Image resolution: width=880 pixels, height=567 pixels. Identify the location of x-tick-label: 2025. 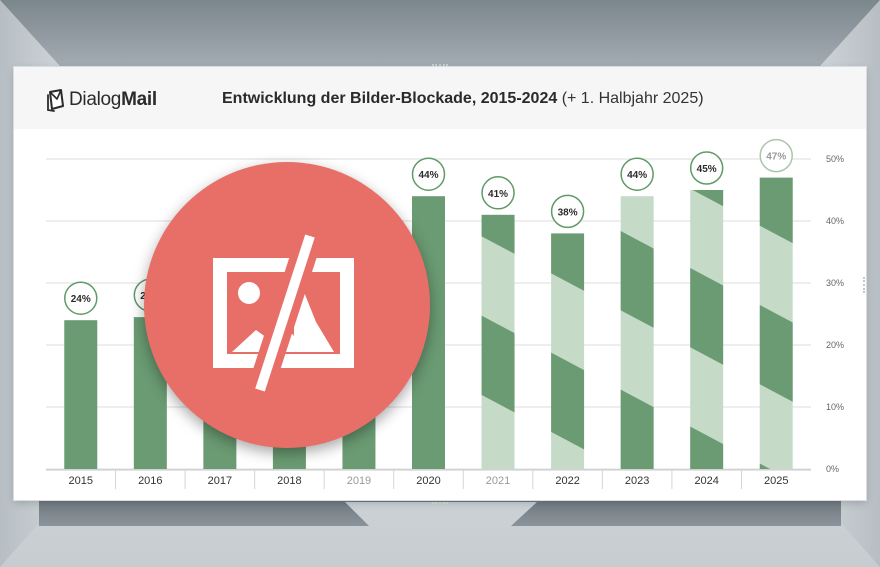
(776, 481).